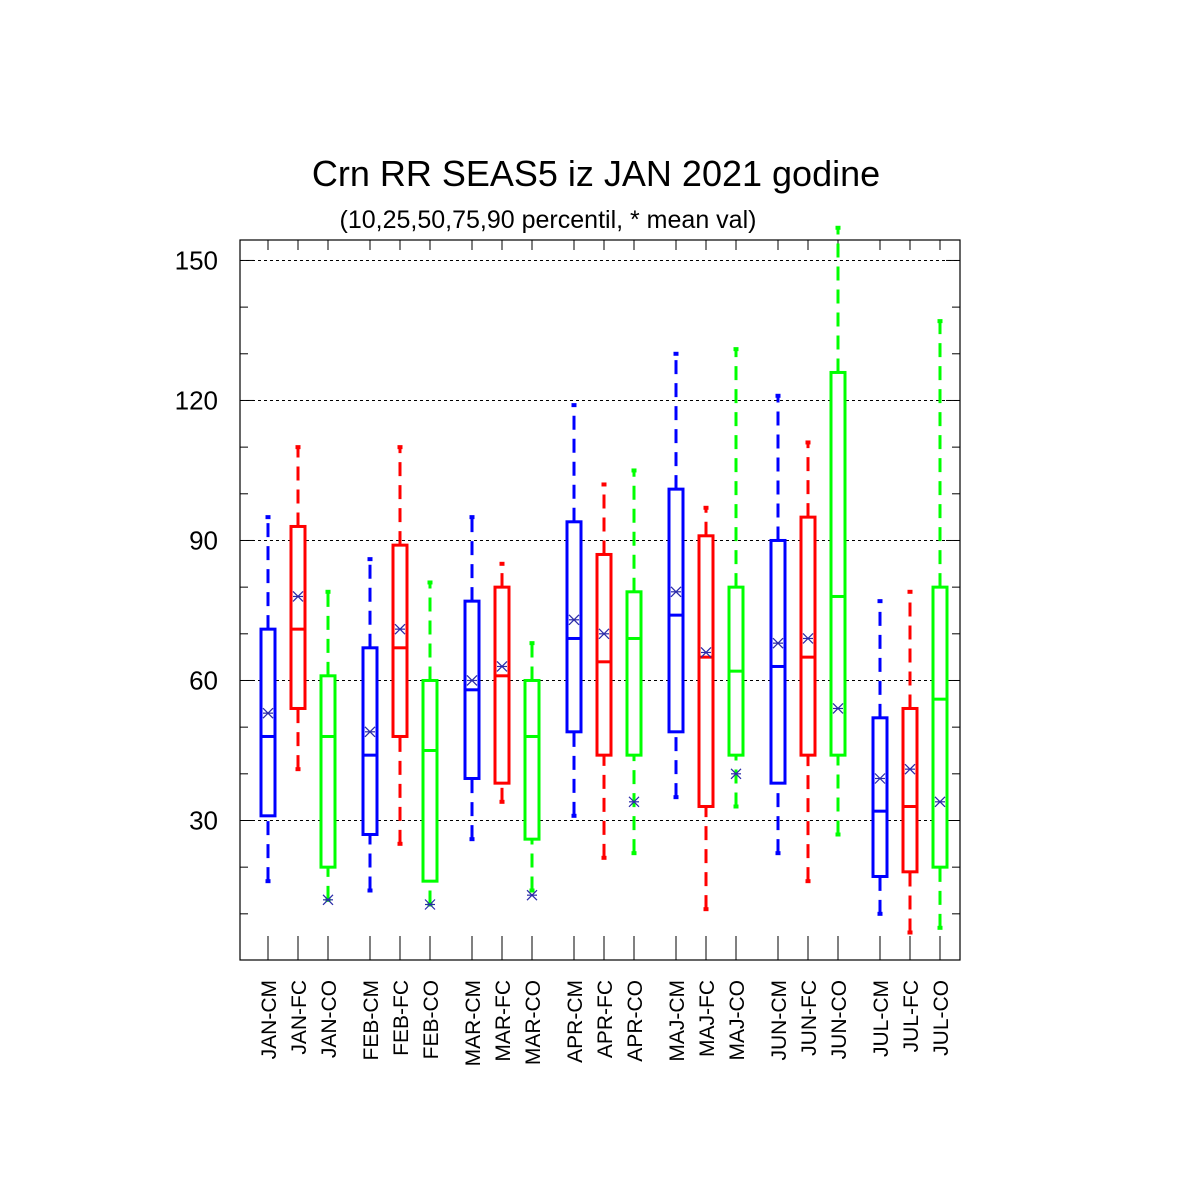  What do you see at coordinates (196, 400) in the screenshot?
I see `y-tick-label: 120` at bounding box center [196, 400].